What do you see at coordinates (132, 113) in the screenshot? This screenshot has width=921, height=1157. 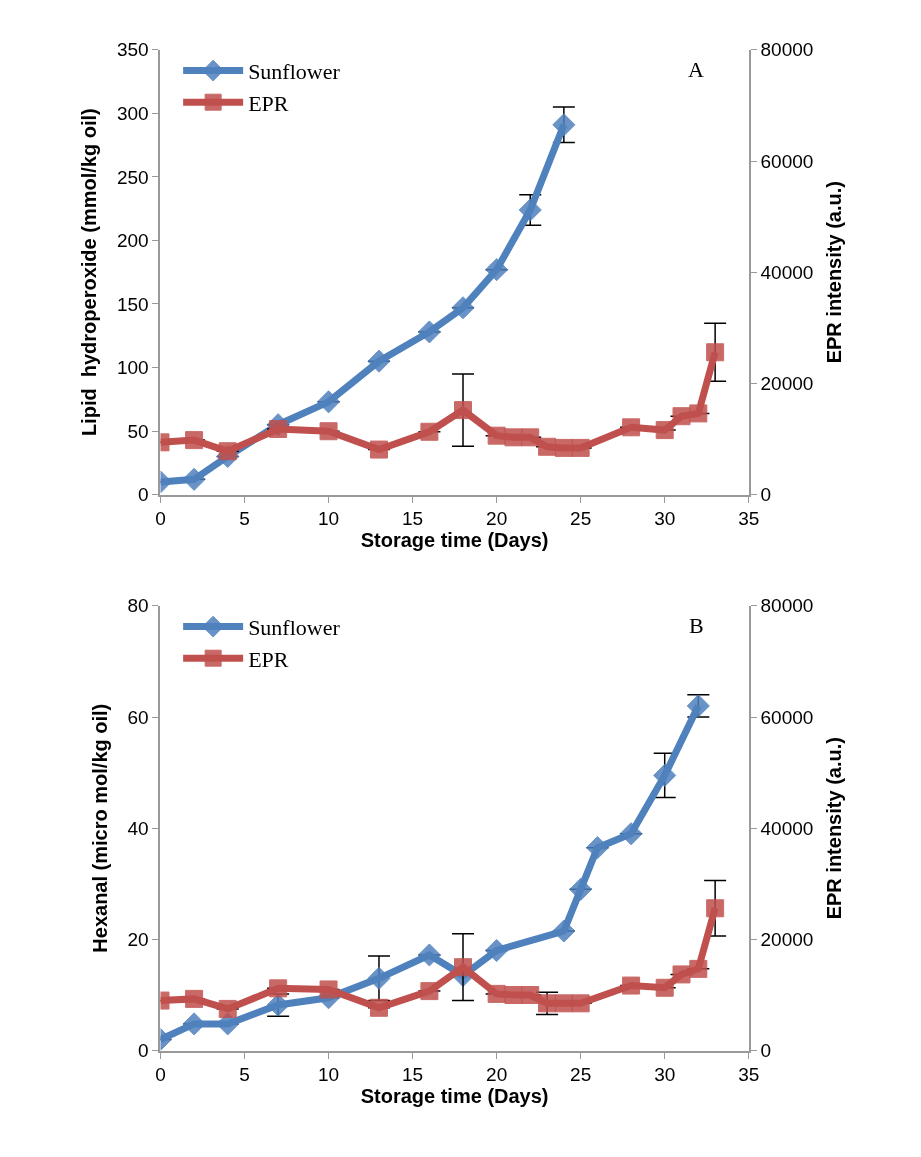 I see `y-tick-label: 300` at bounding box center [132, 113].